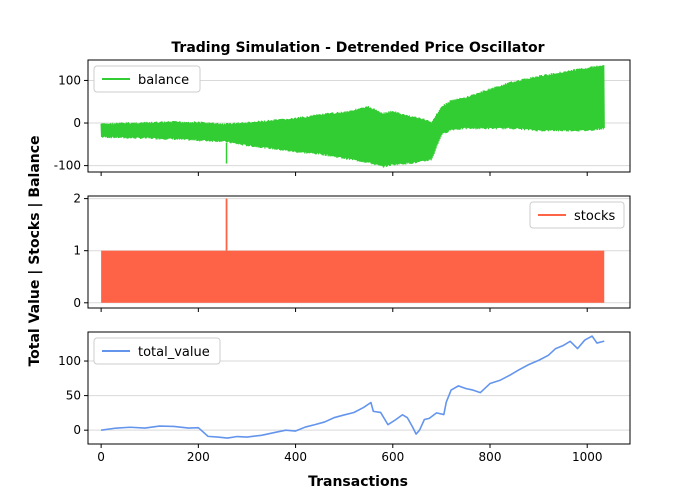  Describe the element at coordinates (163, 80) in the screenshot. I see `legend-label: balance` at that location.